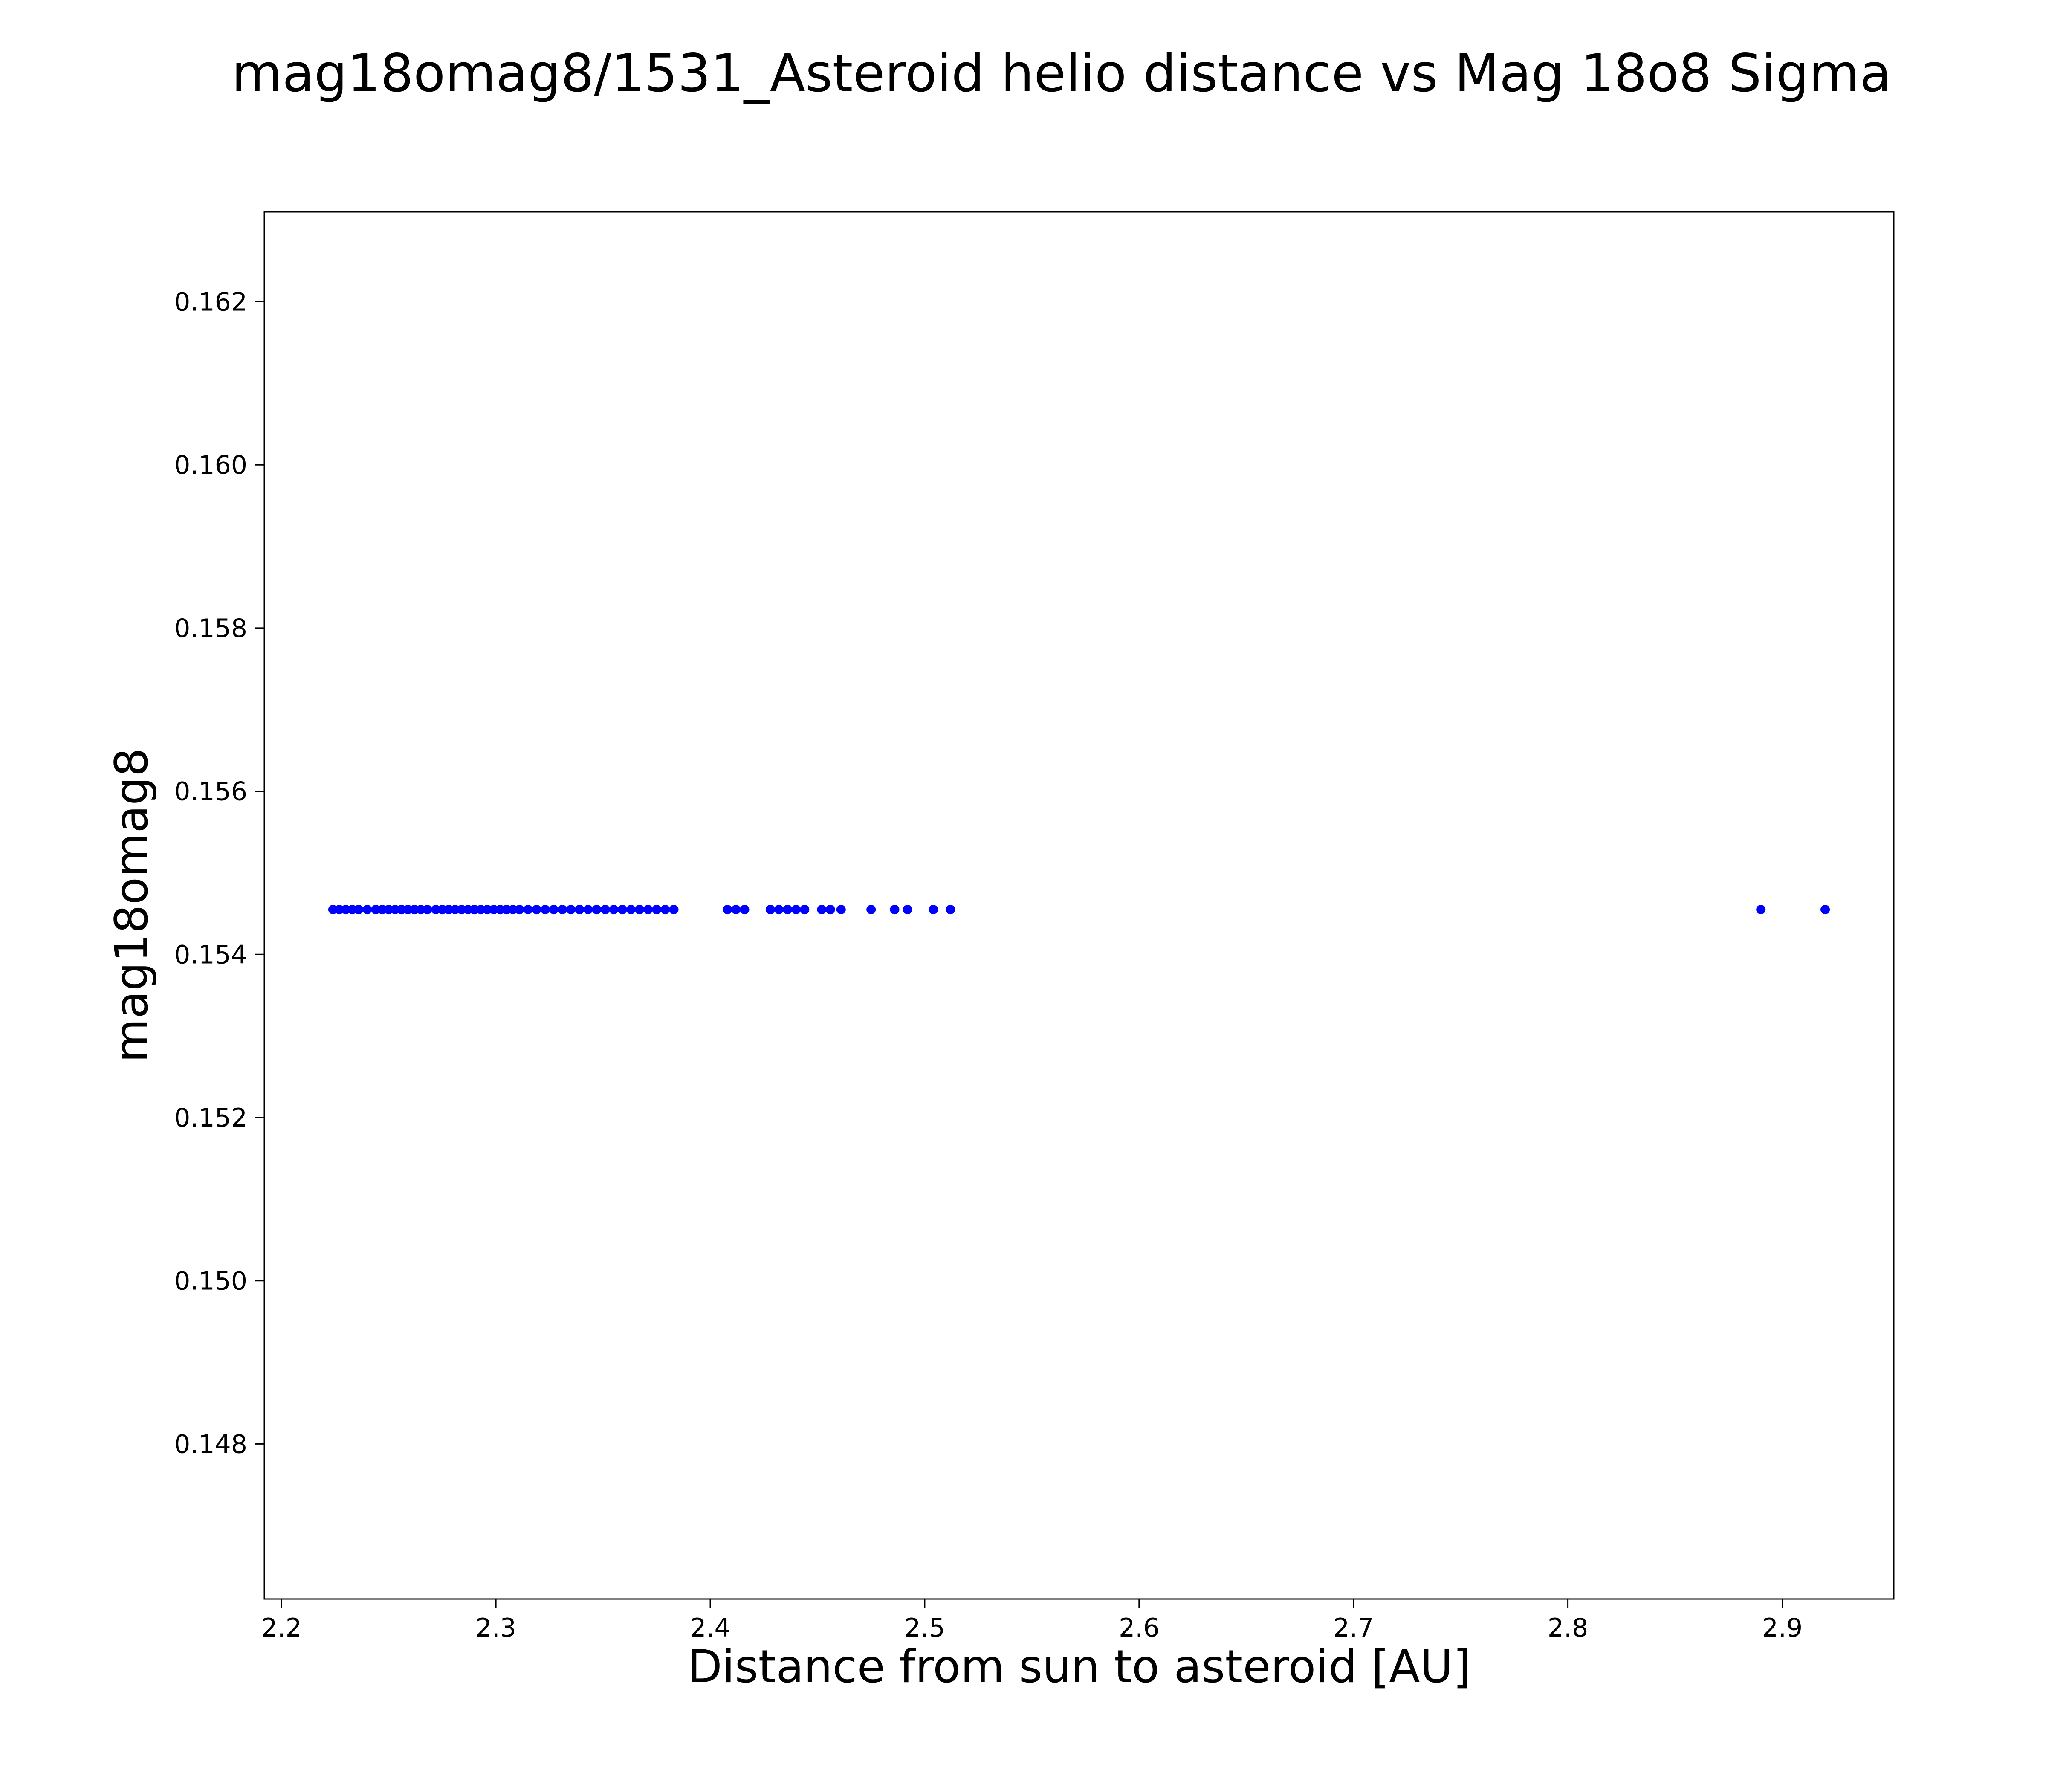  What do you see at coordinates (710, 1628) in the screenshot?
I see `x-tick-label: 2.4` at bounding box center [710, 1628].